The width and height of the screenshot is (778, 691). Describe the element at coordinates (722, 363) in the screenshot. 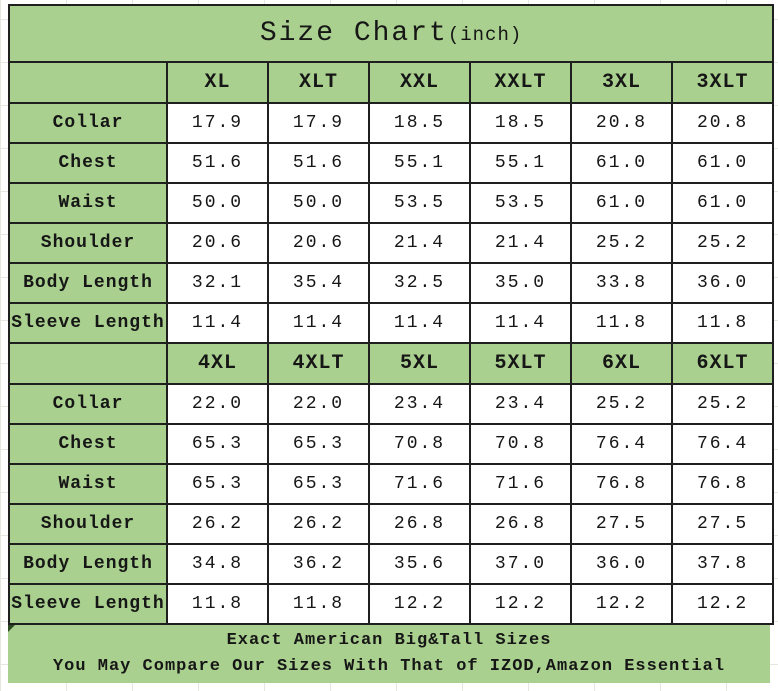

I see `size-header-6xlt: 6XLT` at that location.